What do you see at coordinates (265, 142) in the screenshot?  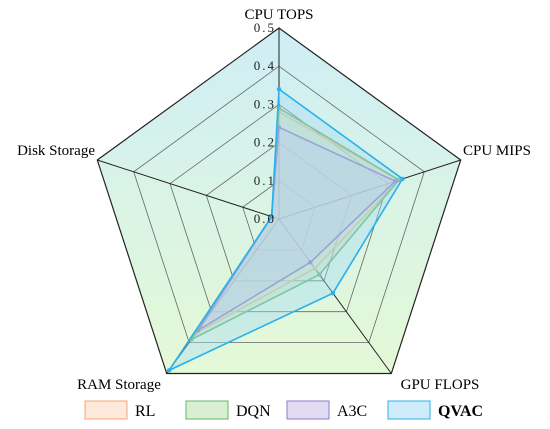 I see `tick-label: 0.2` at bounding box center [265, 142].